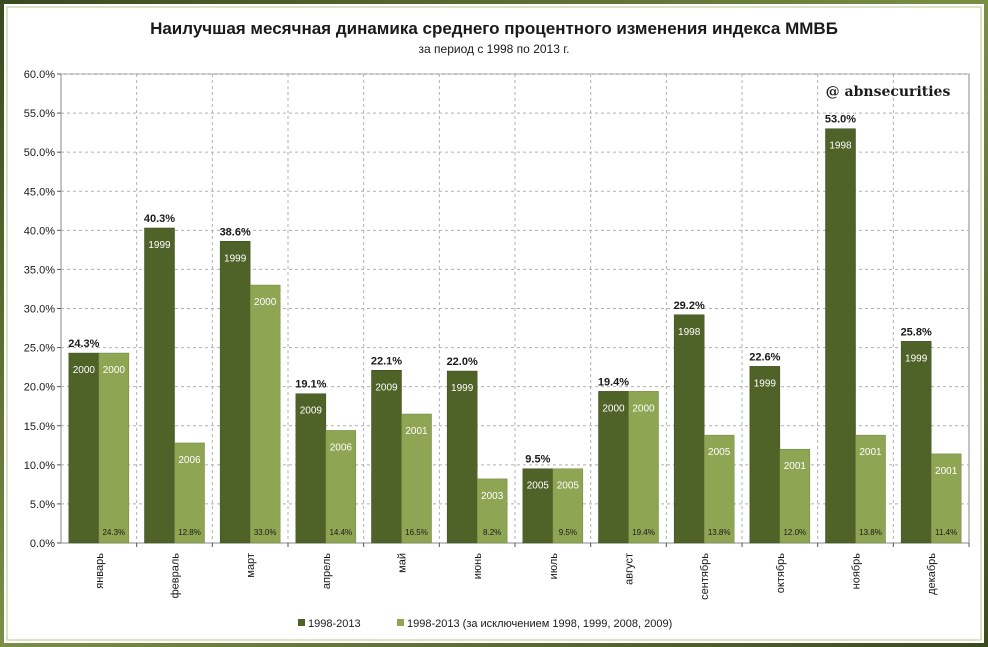 Image resolution: width=988 pixels, height=647 pixels. What do you see at coordinates (705, 576) in the screenshot?
I see `category-label: сентябрь` at bounding box center [705, 576].